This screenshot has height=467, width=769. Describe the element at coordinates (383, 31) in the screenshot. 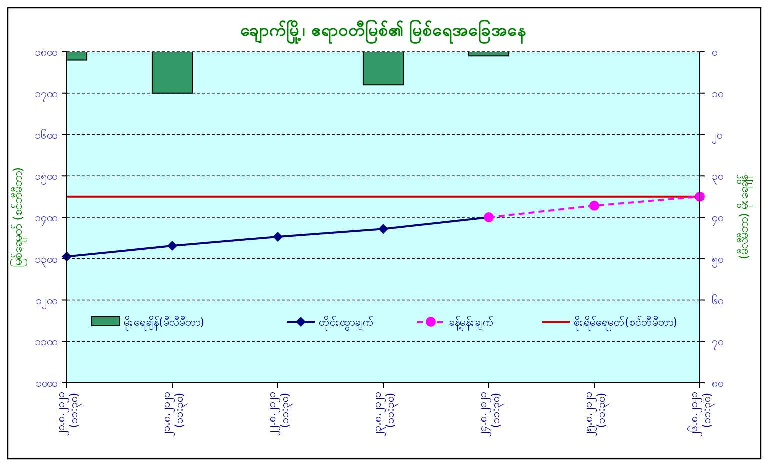

I see `chart-title: ချောက်မြို့၊ ဧရာဝတီမြစ်၏ မြစ်ရေအခြေအနေ` at that location.